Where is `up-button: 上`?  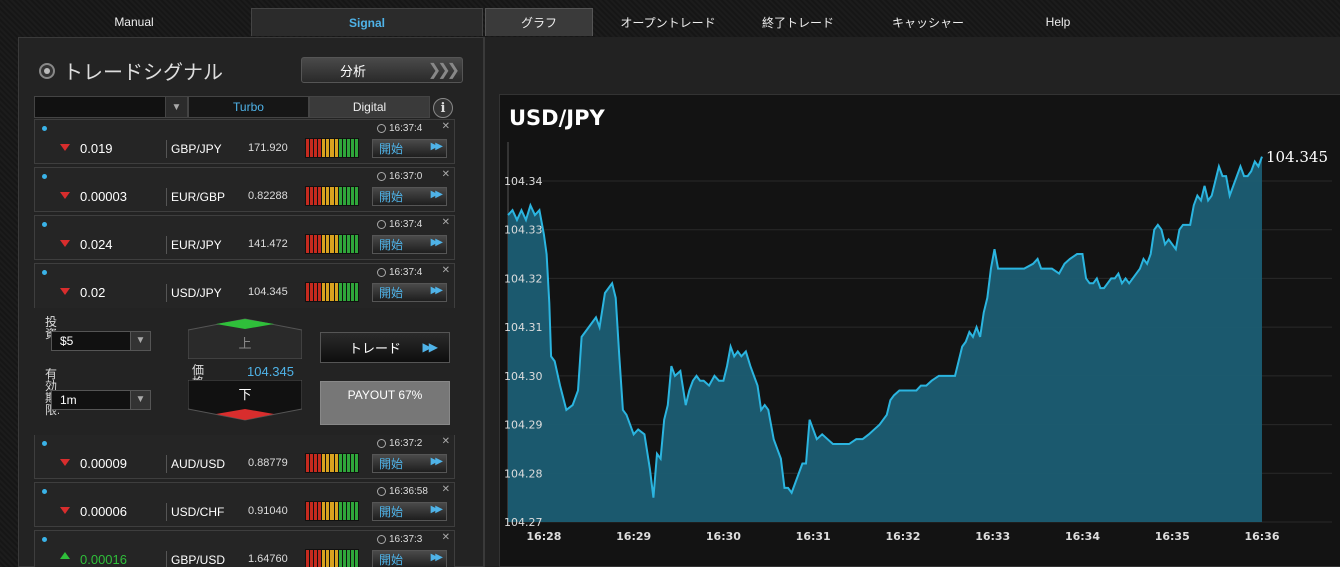 up-button: 上 is located at coordinates (245, 338).